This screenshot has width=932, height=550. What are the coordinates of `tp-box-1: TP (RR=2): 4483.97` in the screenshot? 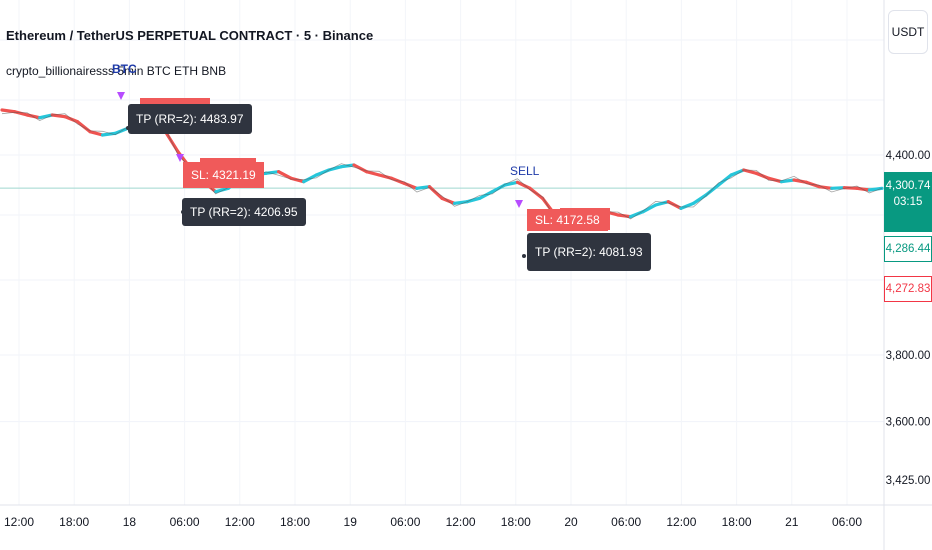 It's located at (190, 119).